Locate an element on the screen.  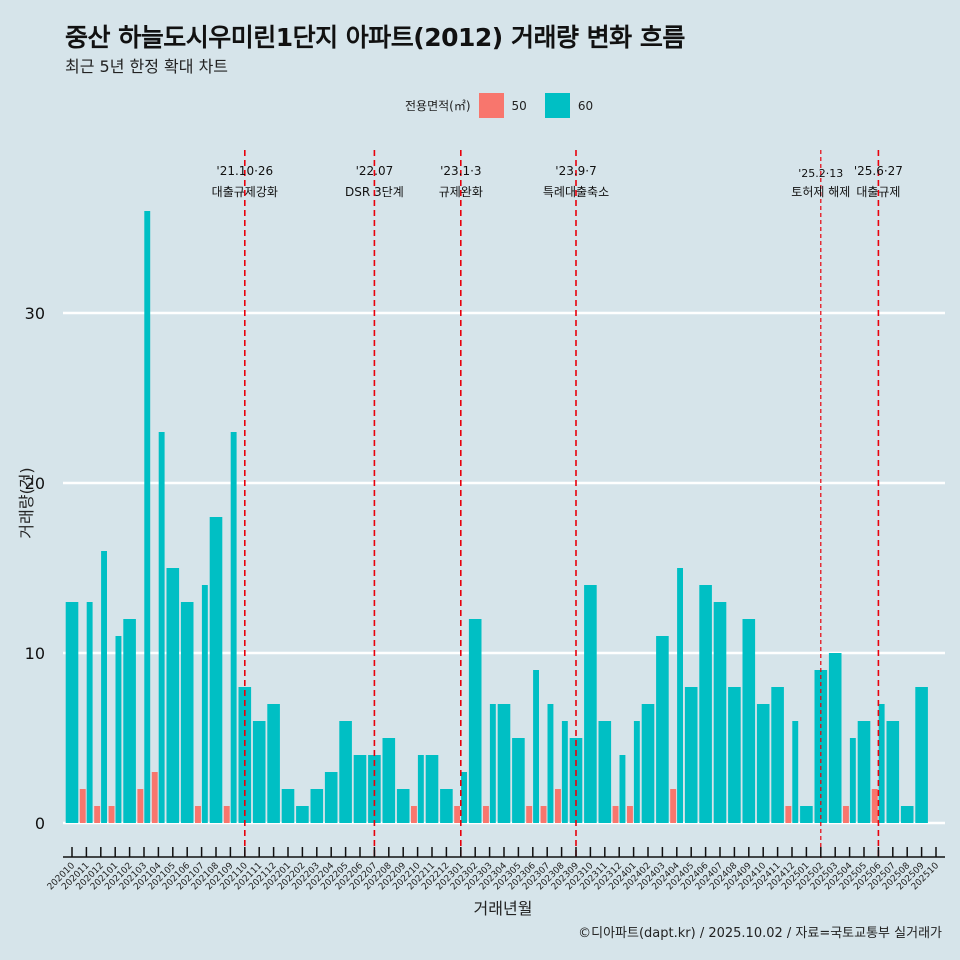
event-label-202301: 규제완화 is located at coordinates (461, 192).